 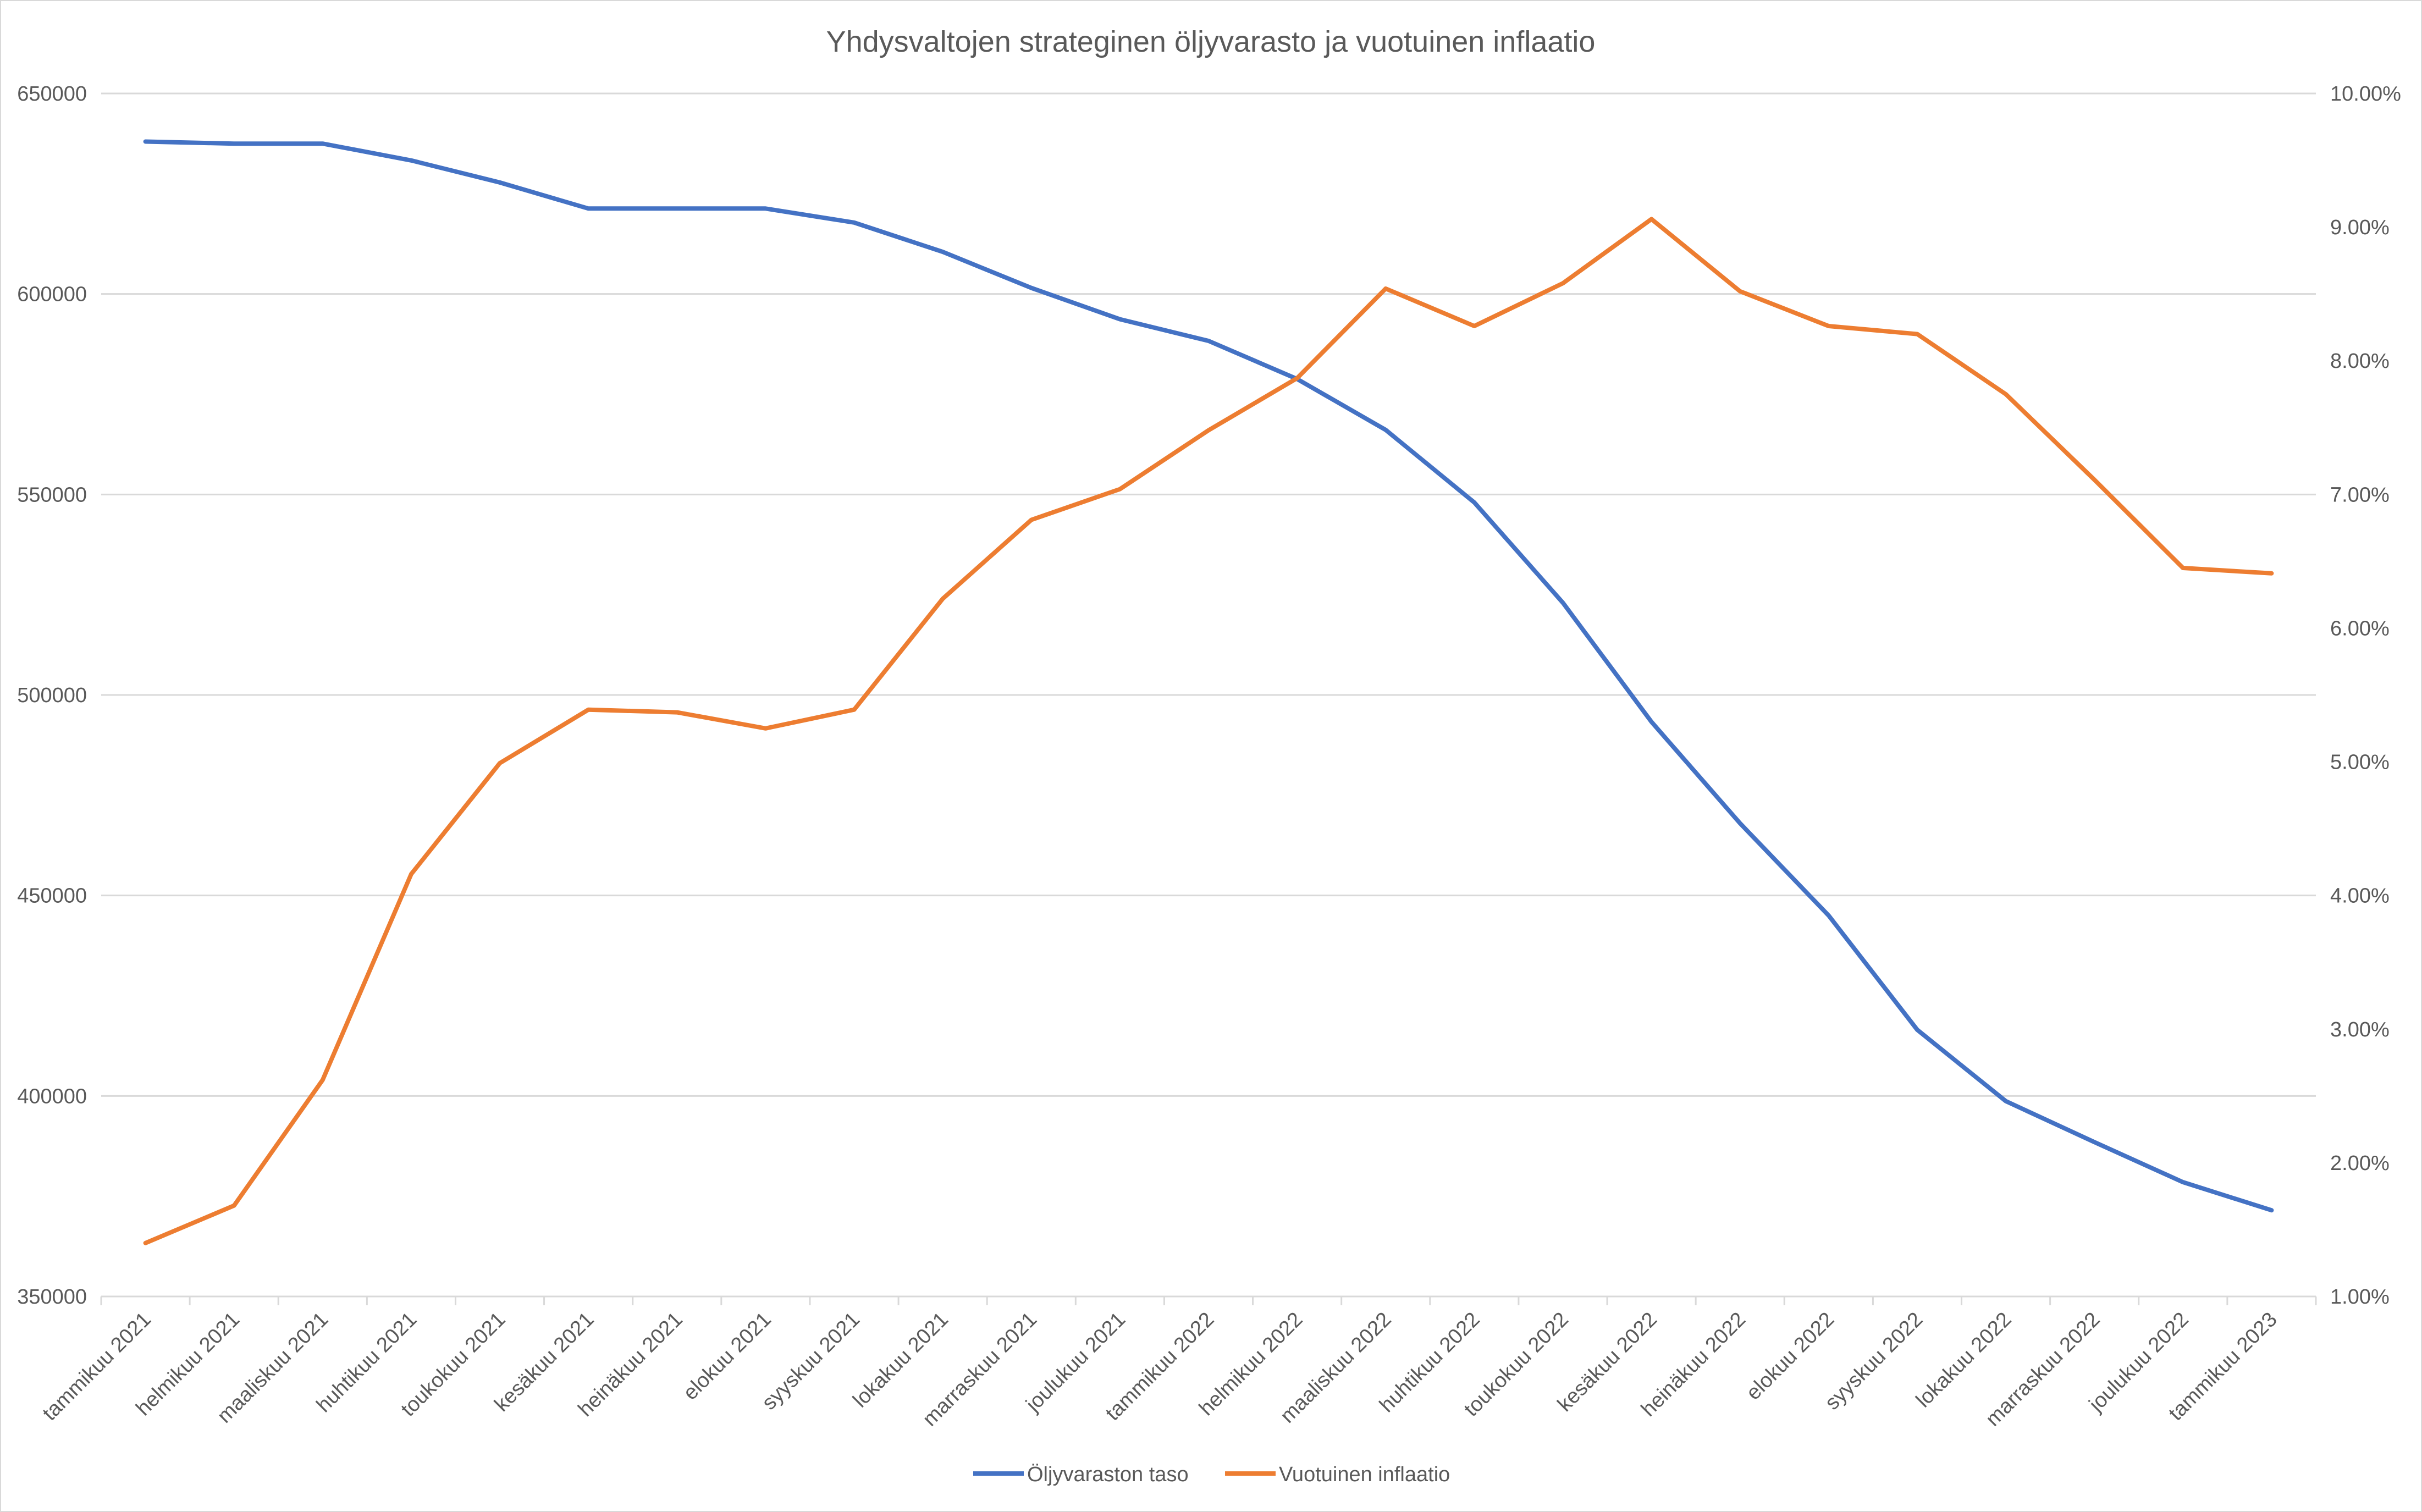 I want to click on legend-label-oil: Öljyvaraston taso, so click(x=1108, y=1475).